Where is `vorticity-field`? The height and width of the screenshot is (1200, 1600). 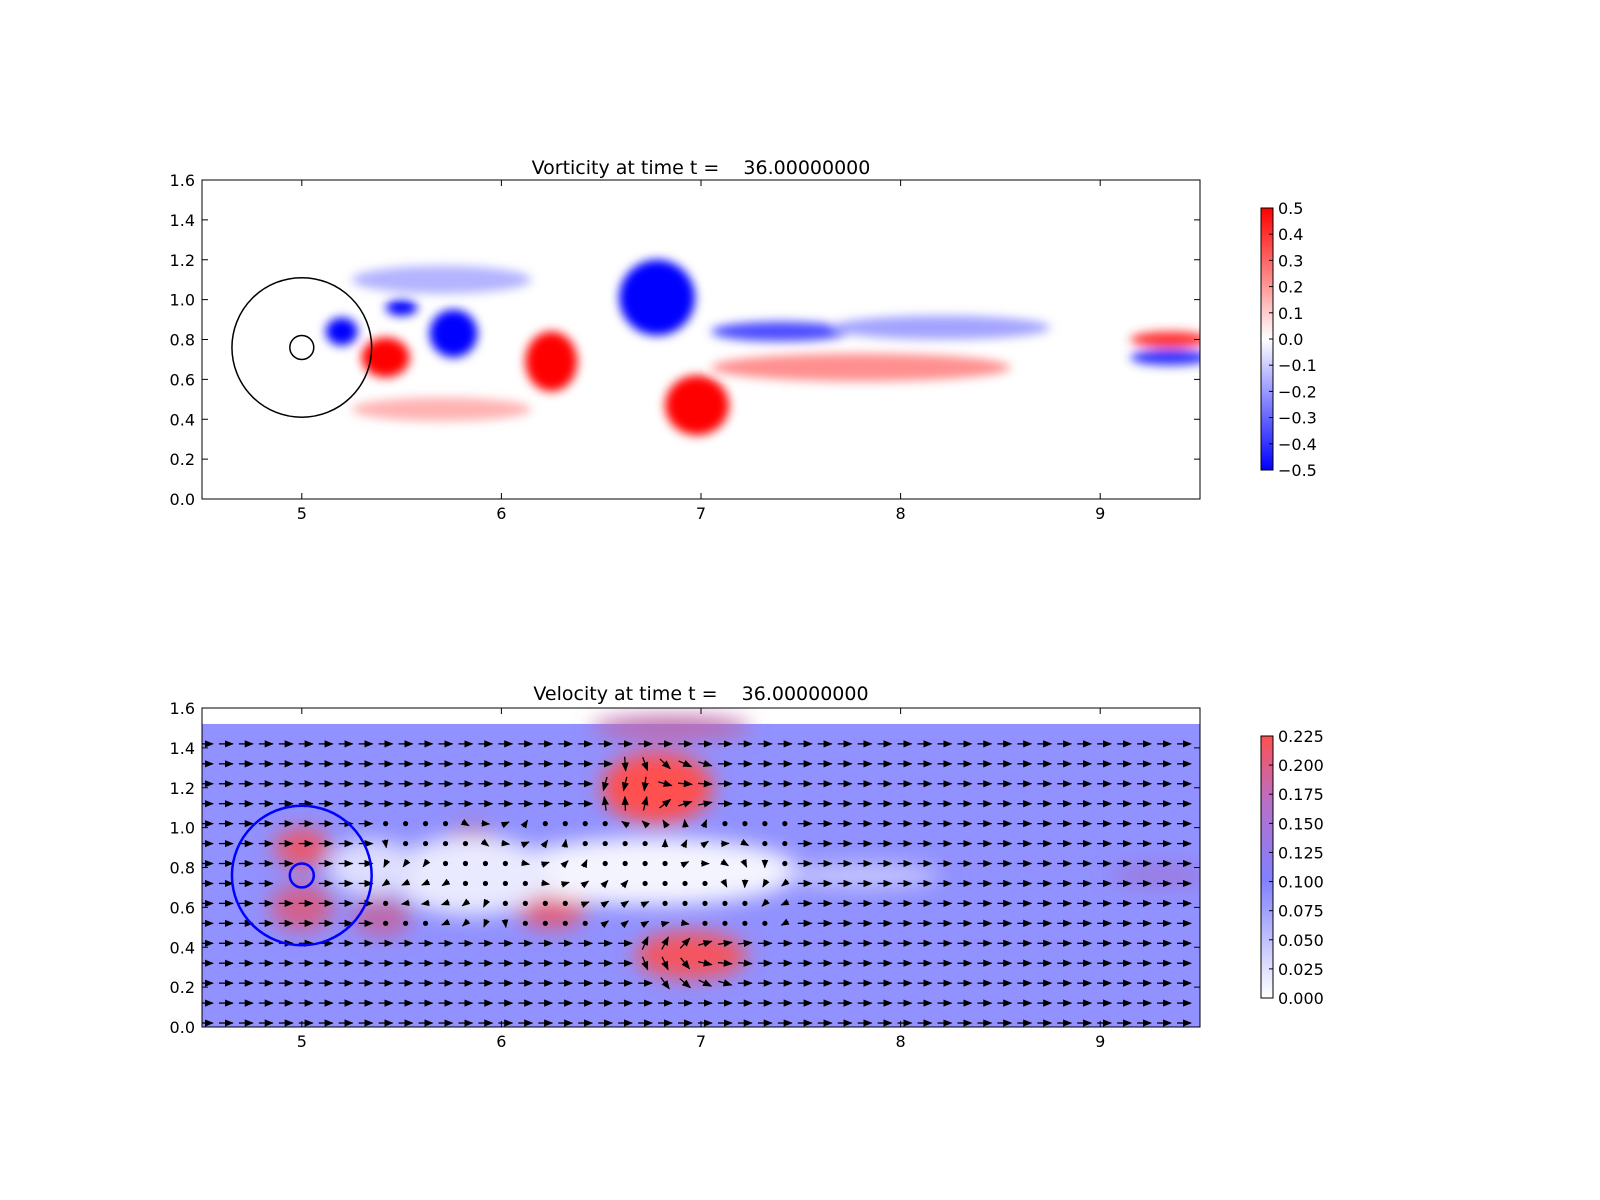 vorticity-field is located at coordinates (762, 347).